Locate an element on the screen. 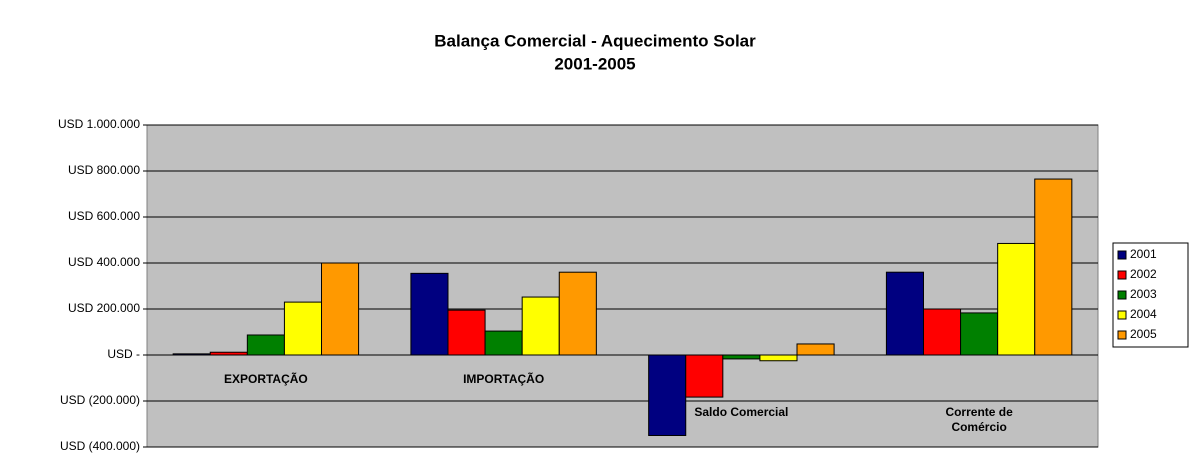 The height and width of the screenshot is (453, 1189). y-tick-label: USD 800.000 is located at coordinates (104, 170).